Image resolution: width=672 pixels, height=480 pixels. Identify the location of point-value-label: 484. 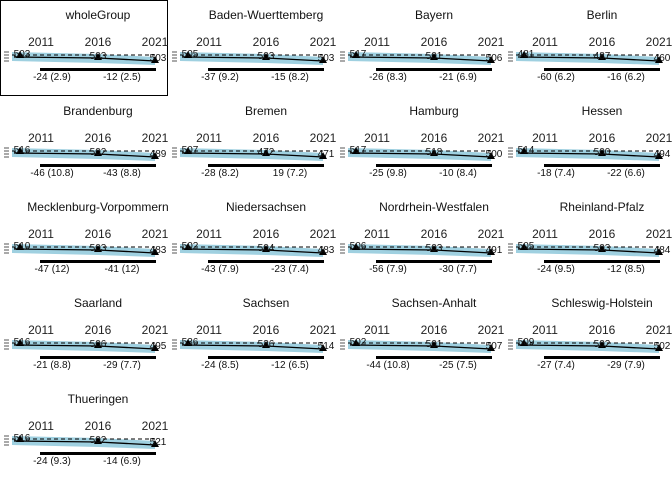
(662, 250).